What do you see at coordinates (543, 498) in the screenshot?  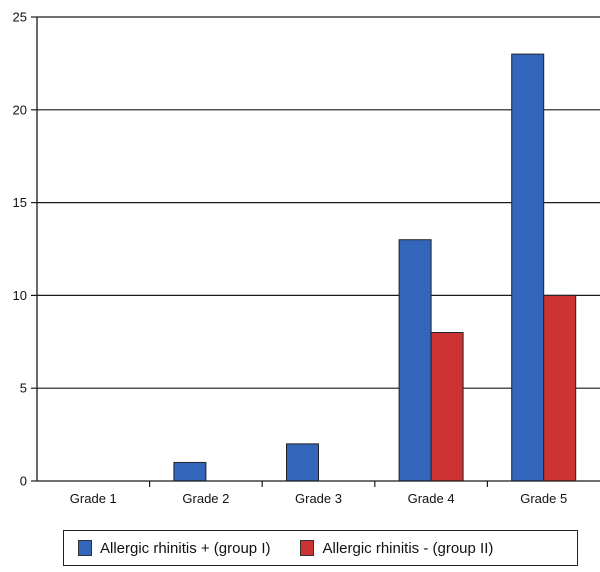 I see `x-tick-label-grade-5: Grade 5` at bounding box center [543, 498].